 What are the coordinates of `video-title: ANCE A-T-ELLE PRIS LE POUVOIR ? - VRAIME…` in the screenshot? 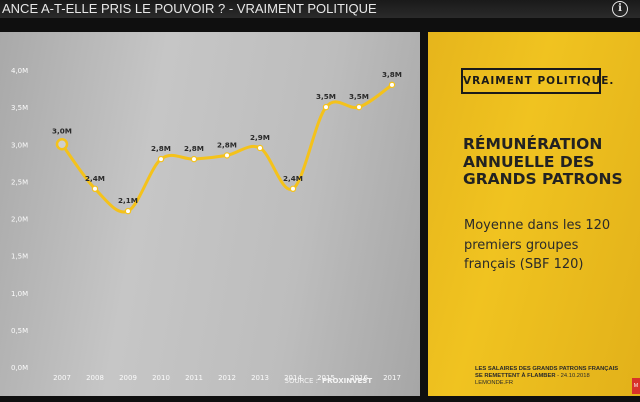 It's located at (189, 8).